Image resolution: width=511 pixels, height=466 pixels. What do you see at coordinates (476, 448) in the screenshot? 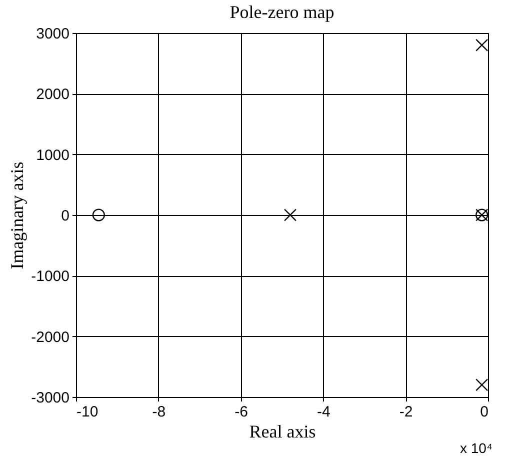
I see `text: x 10⁴` at bounding box center [476, 448].